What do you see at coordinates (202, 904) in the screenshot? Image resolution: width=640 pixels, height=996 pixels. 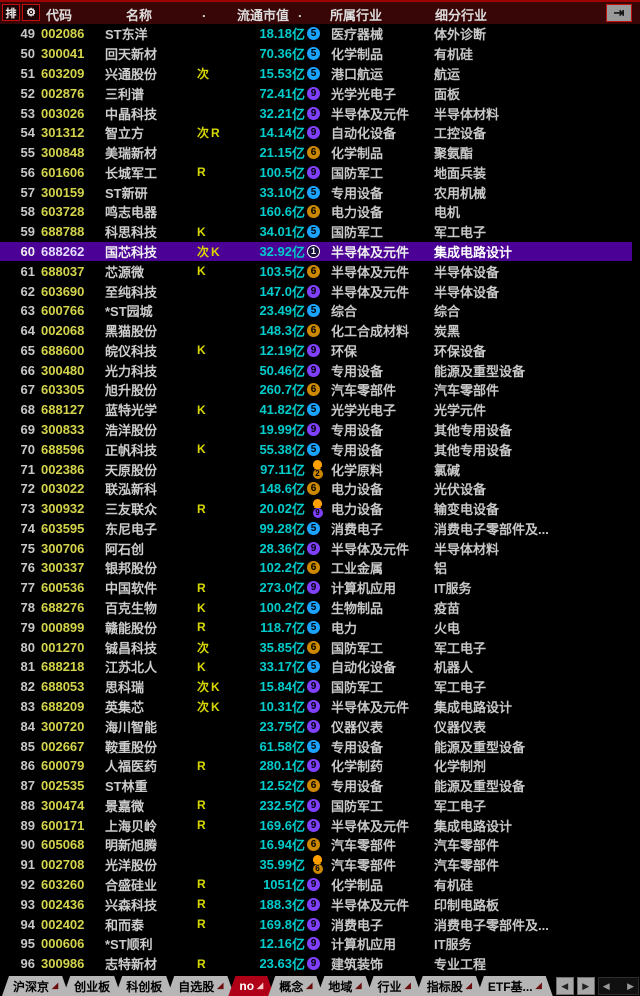 I see `stock-tags: R` at bounding box center [202, 904].